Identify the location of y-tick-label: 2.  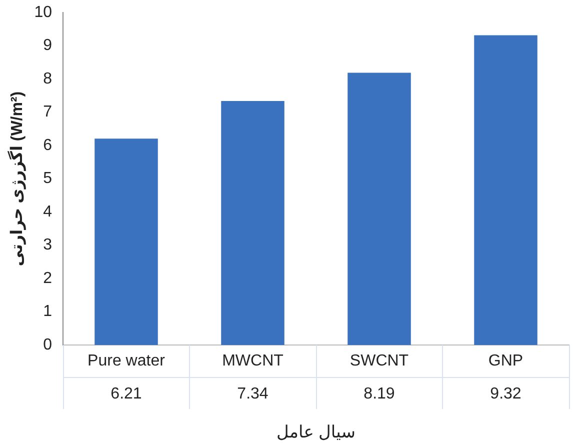
(47, 278).